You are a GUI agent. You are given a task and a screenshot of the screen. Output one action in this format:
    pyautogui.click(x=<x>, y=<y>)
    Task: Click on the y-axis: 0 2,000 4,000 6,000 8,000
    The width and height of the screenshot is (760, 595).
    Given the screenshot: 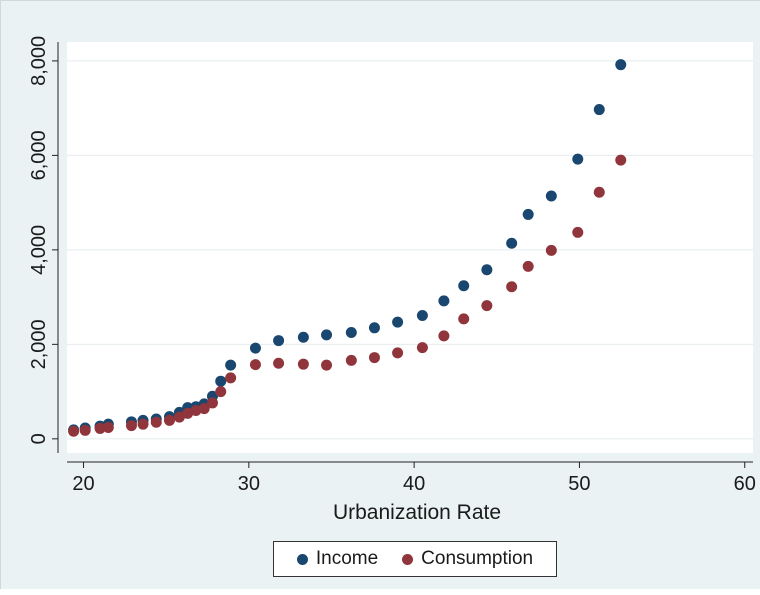 What is the action you would take?
    pyautogui.click(x=43, y=244)
    